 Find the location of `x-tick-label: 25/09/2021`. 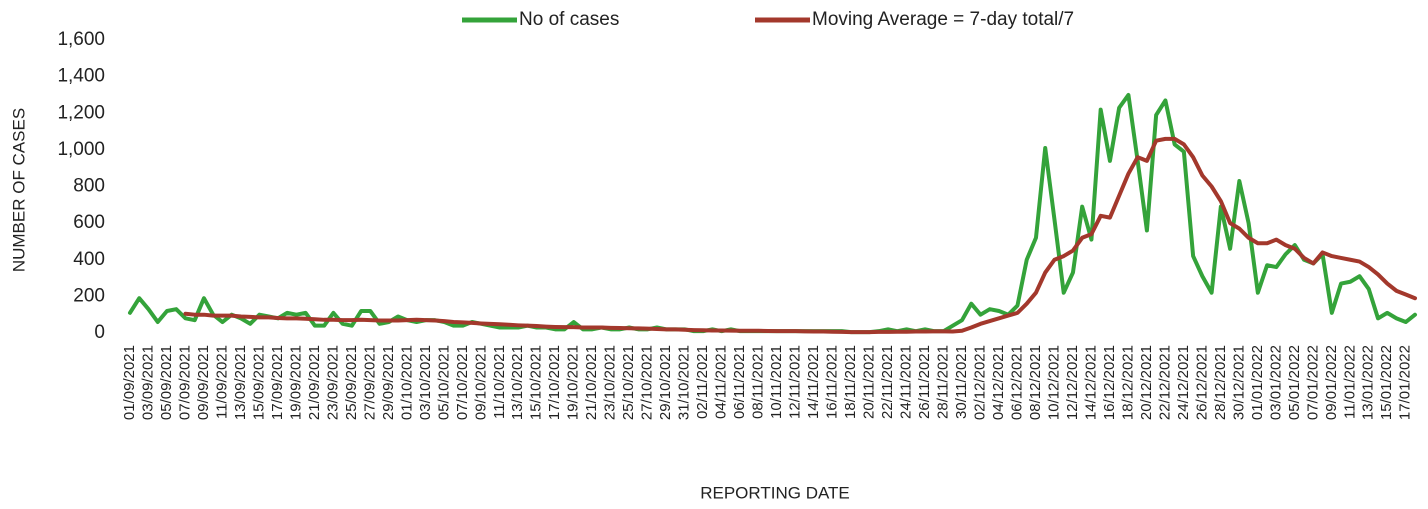

x-tick-label: 25/09/2021 is located at coordinates (351, 382).